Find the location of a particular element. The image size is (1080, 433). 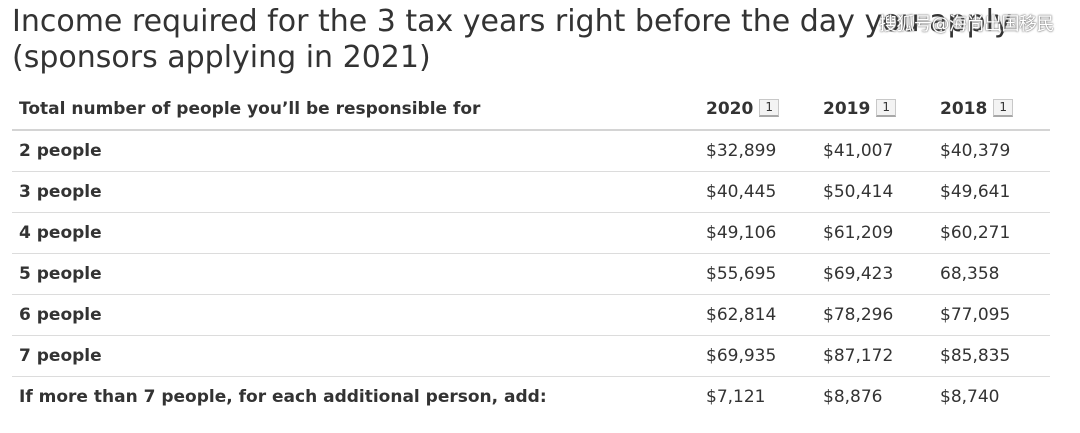

row-label: 3 people is located at coordinates (355, 192).